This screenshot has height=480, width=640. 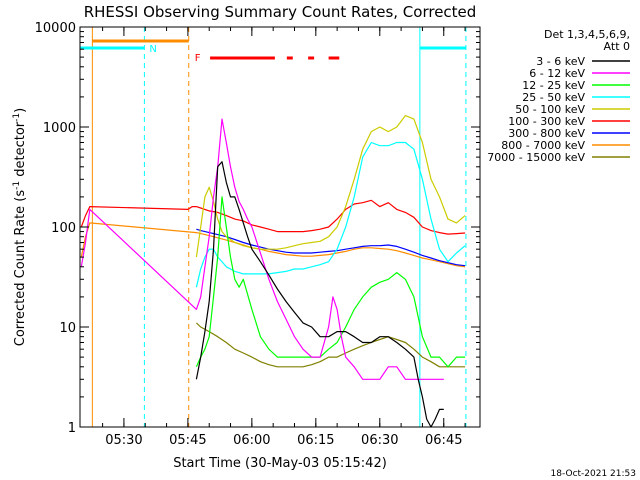 I want to click on legend-label: 6 - 12 keV, so click(x=557, y=73).